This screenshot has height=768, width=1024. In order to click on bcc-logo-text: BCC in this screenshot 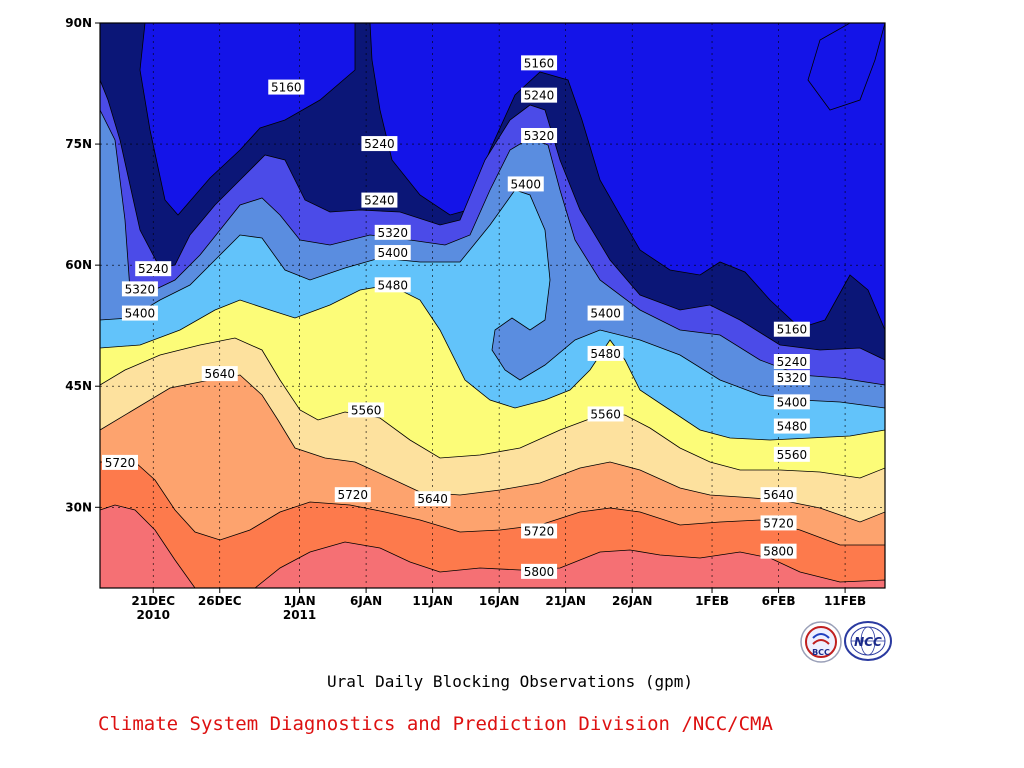, I will do `click(821, 652)`.